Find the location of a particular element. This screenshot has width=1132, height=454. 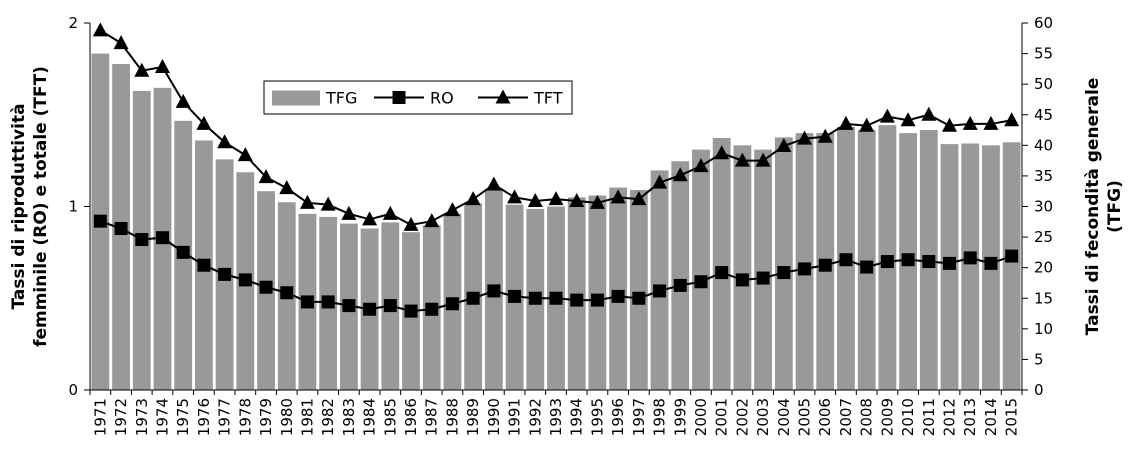

right-tick-label: 10 is located at coordinates (1043, 329).